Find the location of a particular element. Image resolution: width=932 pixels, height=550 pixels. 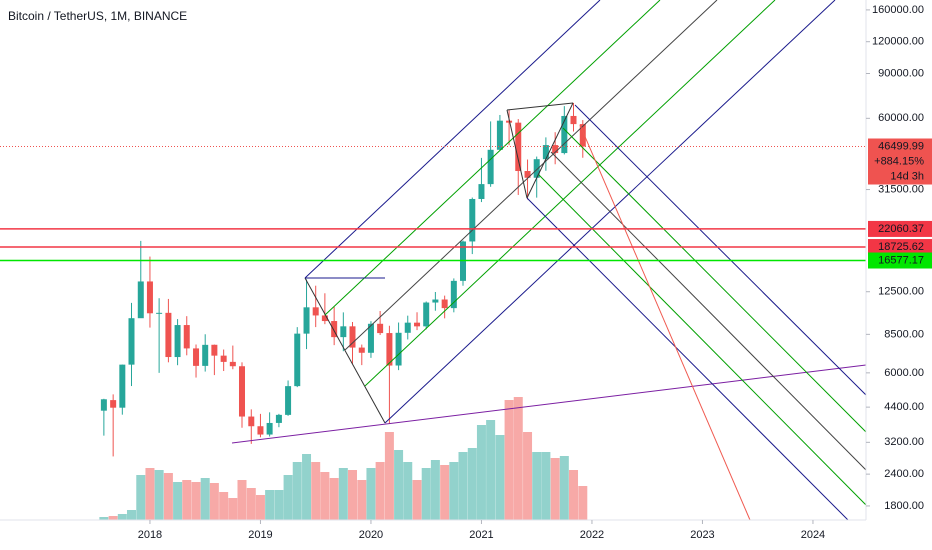

level-label-box is located at coordinates (900, 247).